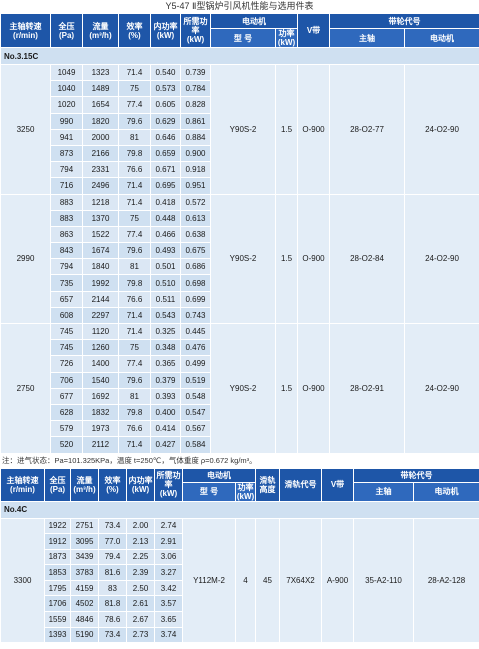 The height and width of the screenshot is (649, 479). What do you see at coordinates (165, 121) in the screenshot?
I see `internal-power-cell: 0.629` at bounding box center [165, 121].